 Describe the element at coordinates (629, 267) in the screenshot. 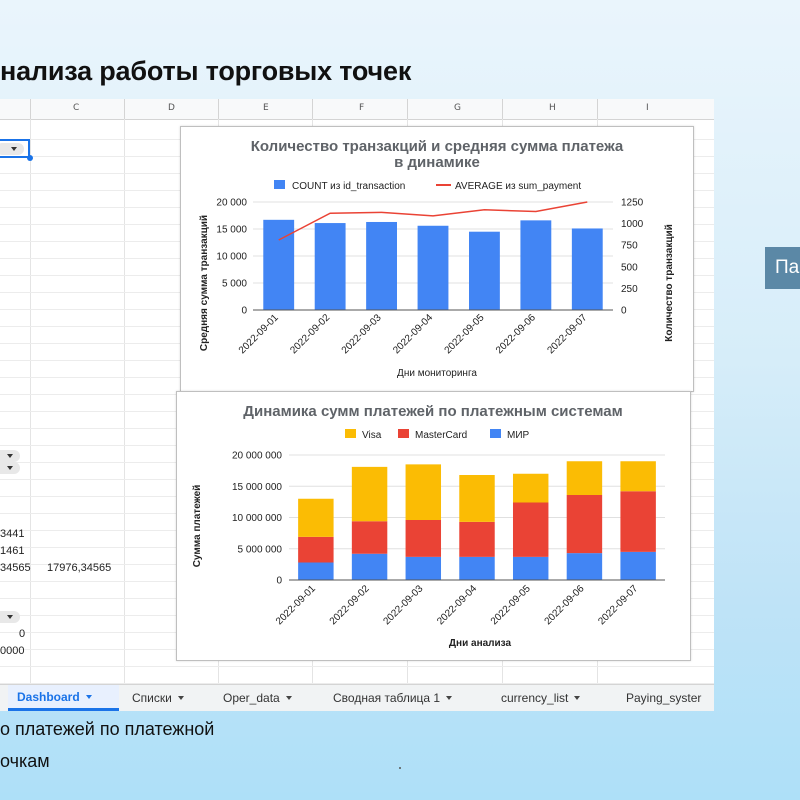

I see `y-tick-right: 500` at that location.